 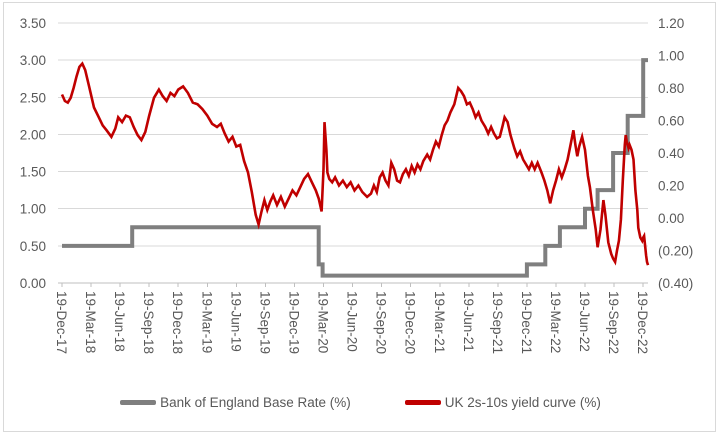 I want to click on x-axis-tick-label: 19-Mar-22, so click(x=555, y=322).